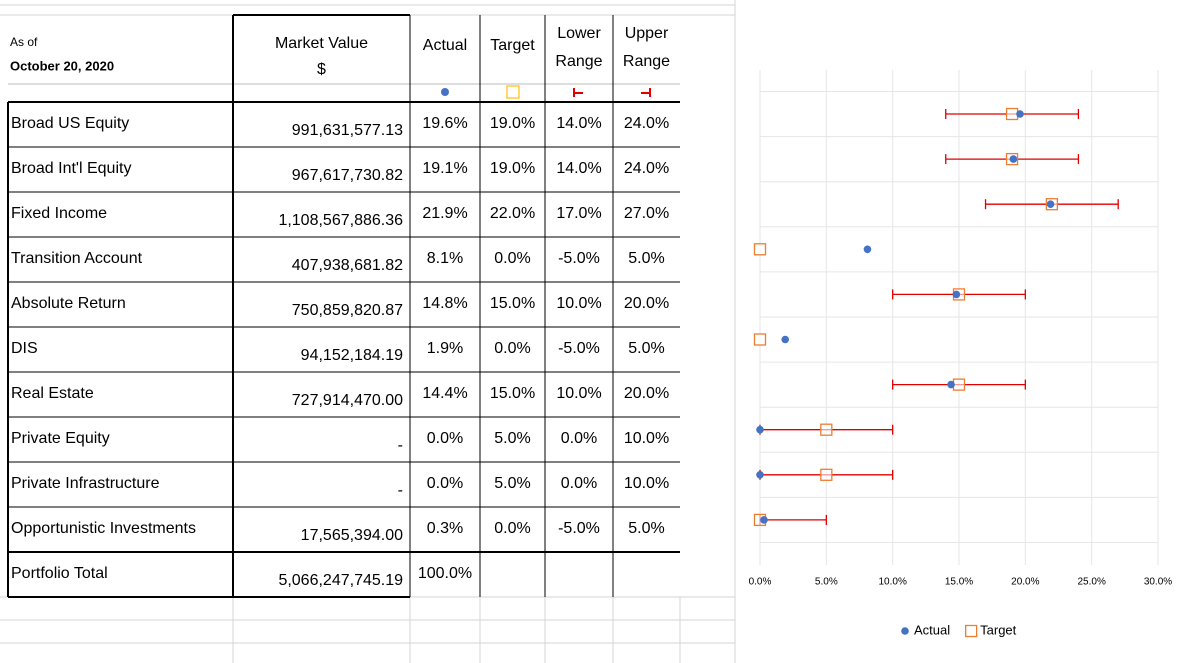  What do you see at coordinates (352, 535) in the screenshot?
I see `market-value: 17,565,394.00` at bounding box center [352, 535].